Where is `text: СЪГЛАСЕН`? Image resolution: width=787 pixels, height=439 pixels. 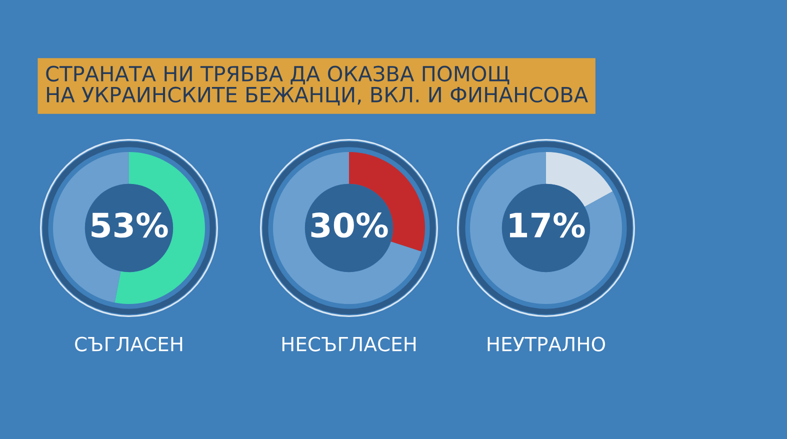 text: СЪГЛАСЕН is located at coordinates (128, 344).